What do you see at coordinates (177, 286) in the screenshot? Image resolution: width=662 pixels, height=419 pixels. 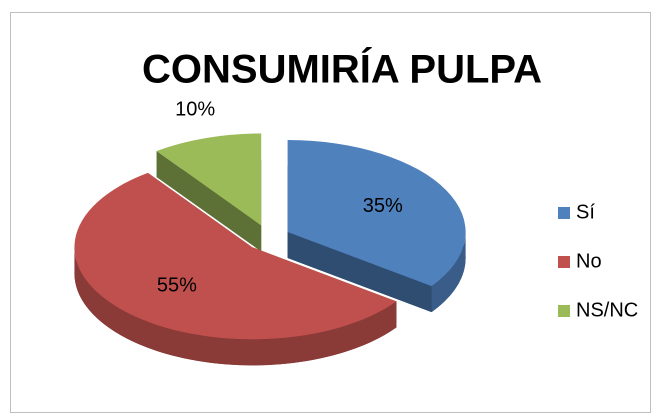 I see `data-label: 55%` at bounding box center [177, 286].